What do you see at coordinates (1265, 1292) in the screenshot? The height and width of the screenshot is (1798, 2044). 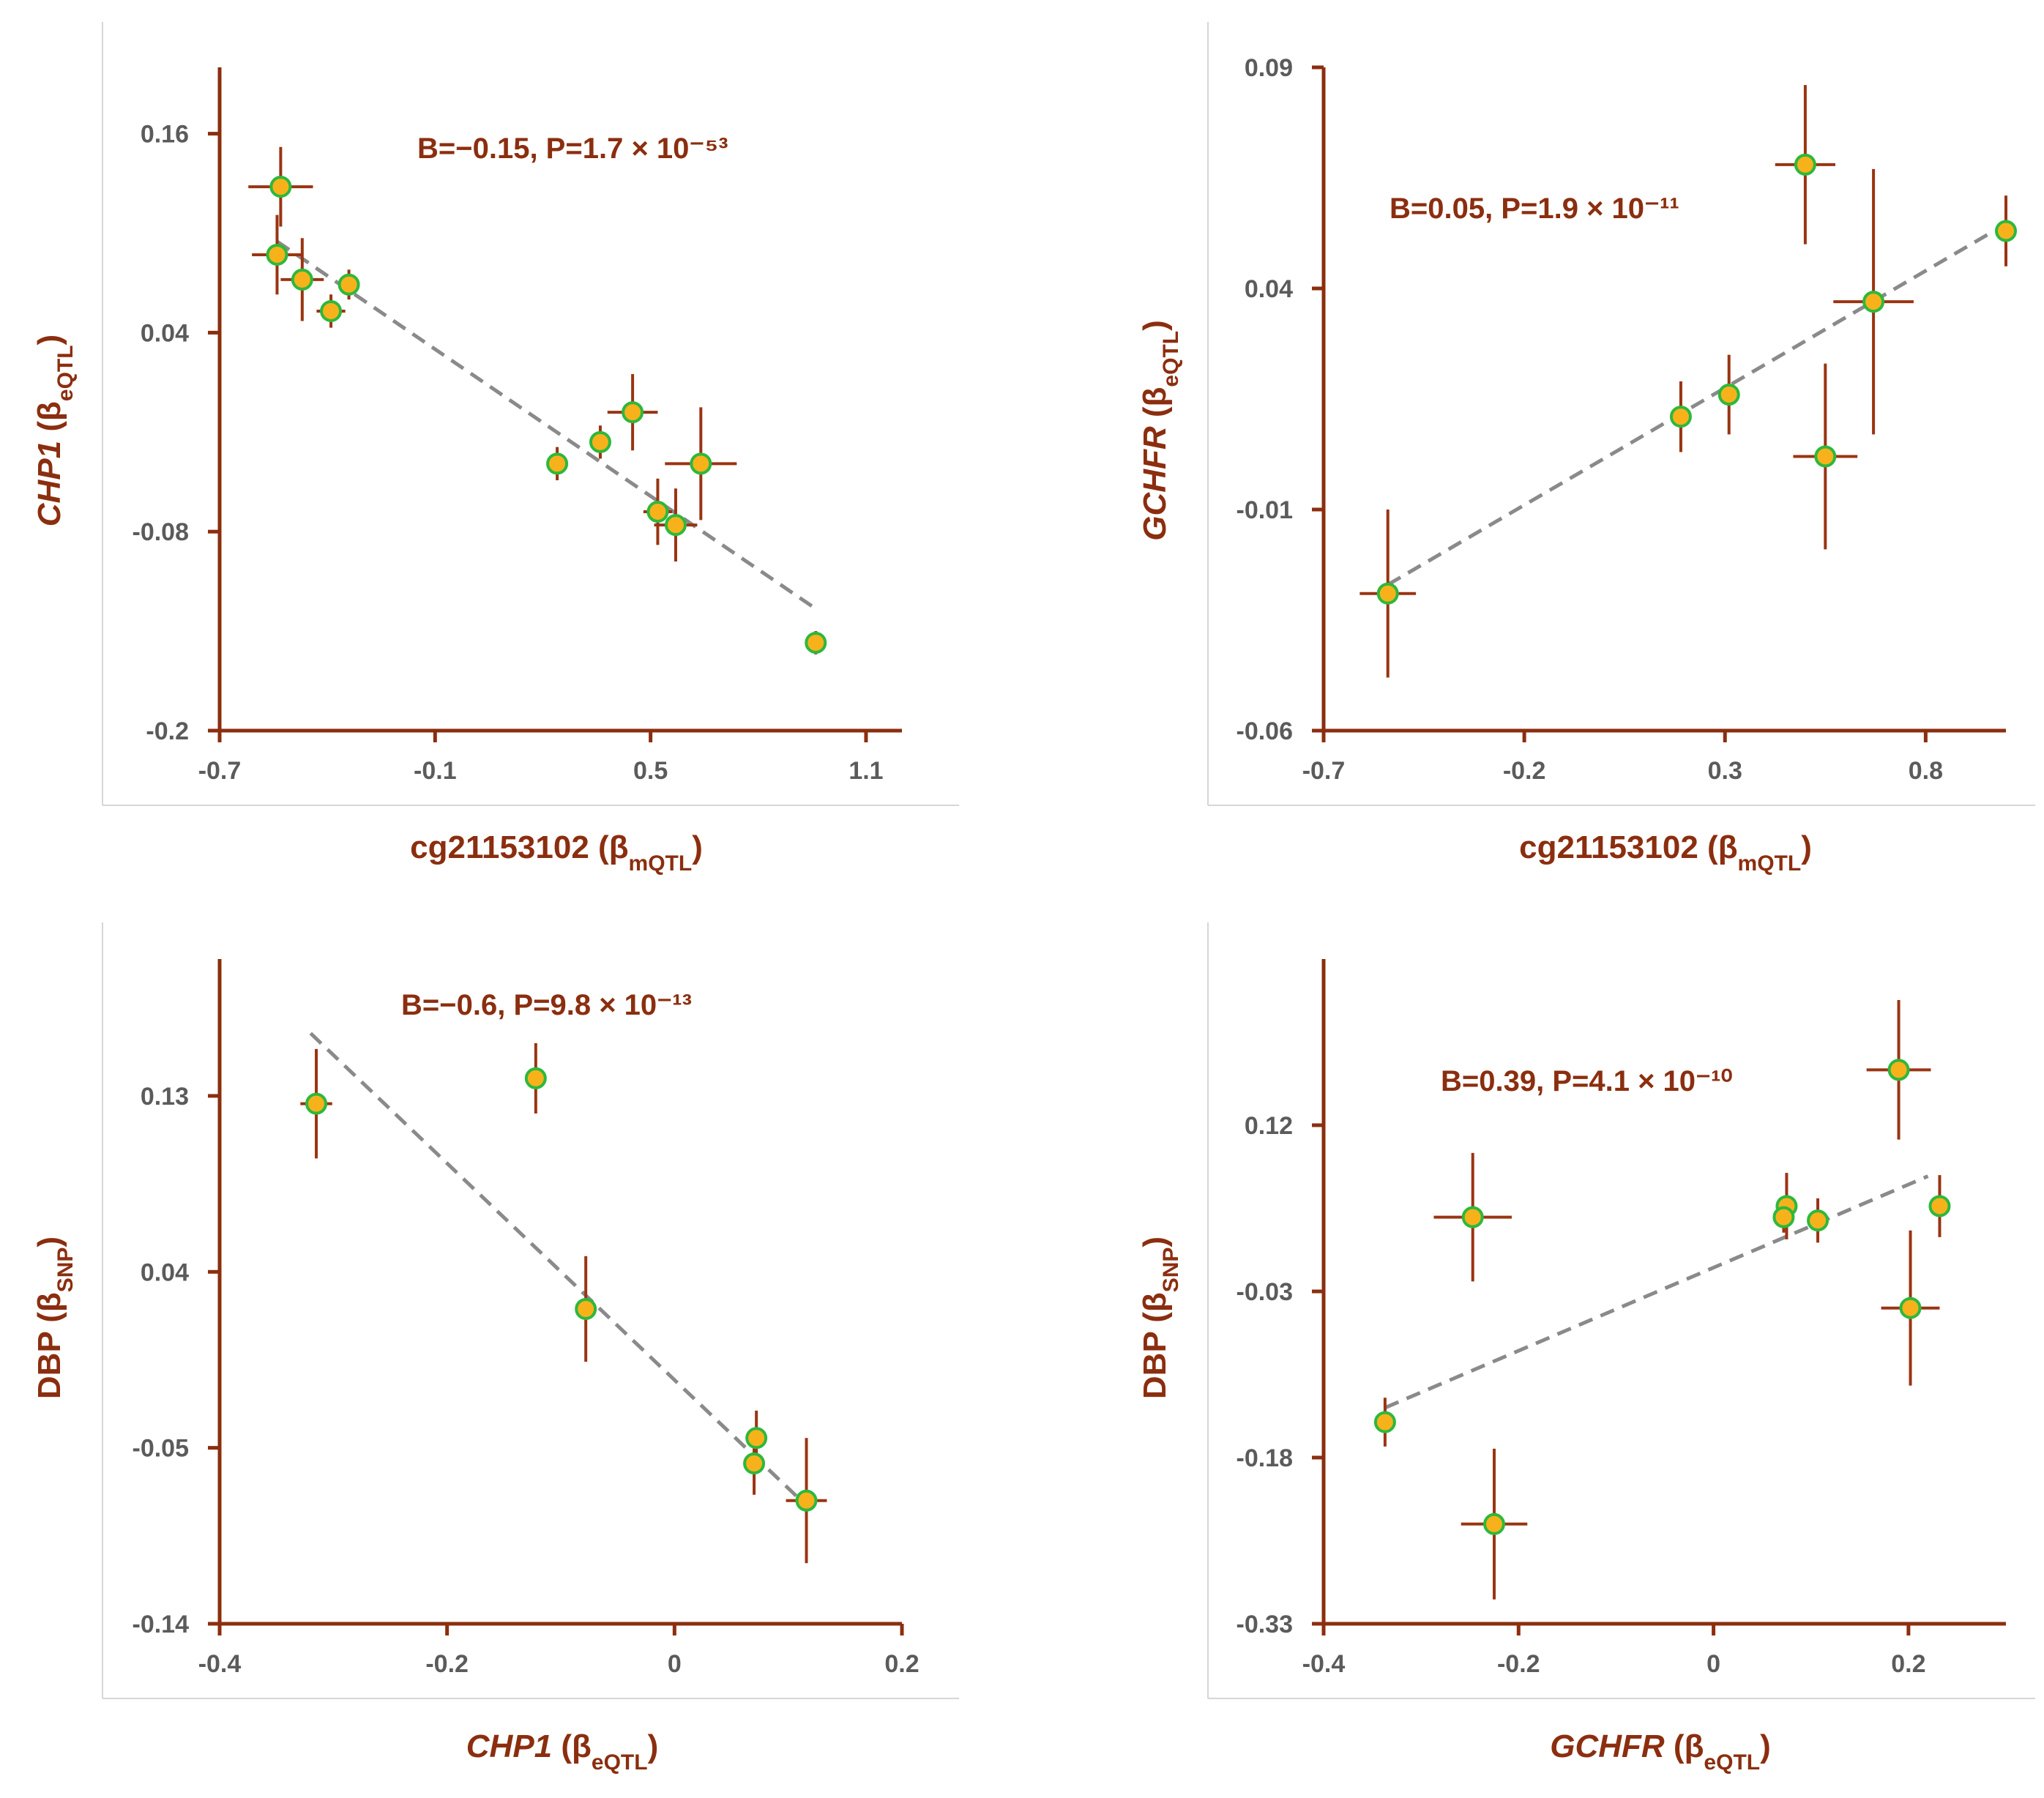 I see `y-tick-label: -0.03` at bounding box center [1265, 1292].